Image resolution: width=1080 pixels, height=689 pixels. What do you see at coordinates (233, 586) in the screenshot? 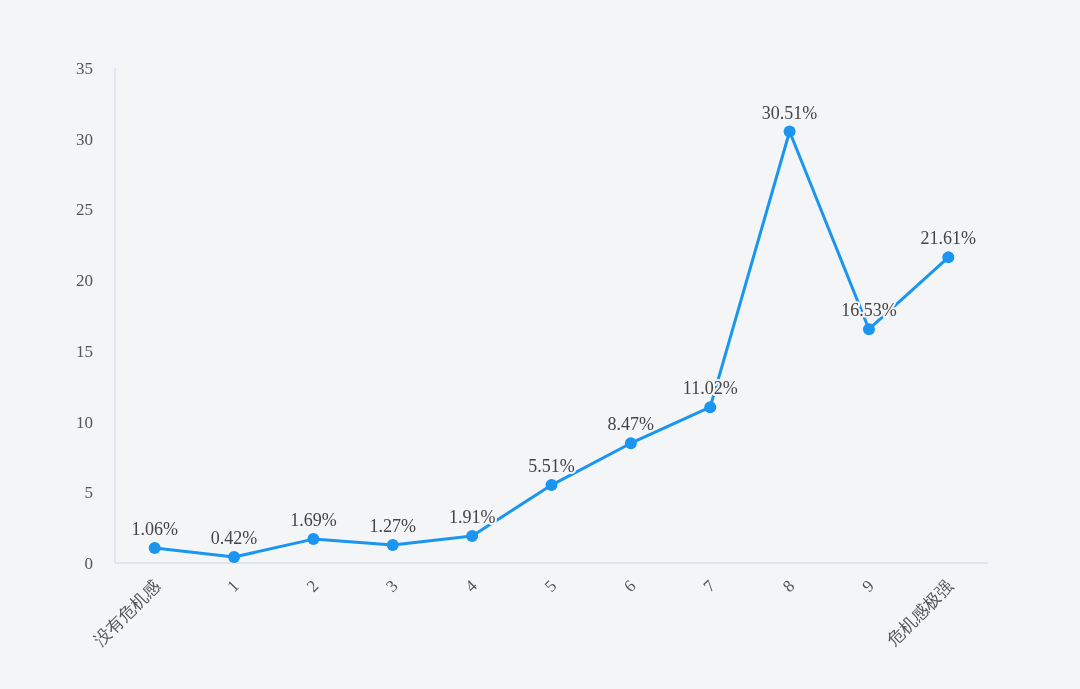
I see `x-tick-label: 1` at bounding box center [233, 586].